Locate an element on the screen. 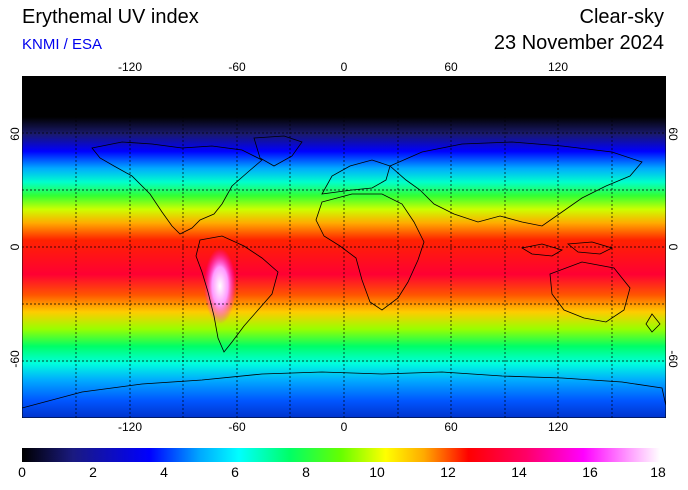 This screenshot has width=688, height=490. colorbar-label: 0 is located at coordinates (22, 472).